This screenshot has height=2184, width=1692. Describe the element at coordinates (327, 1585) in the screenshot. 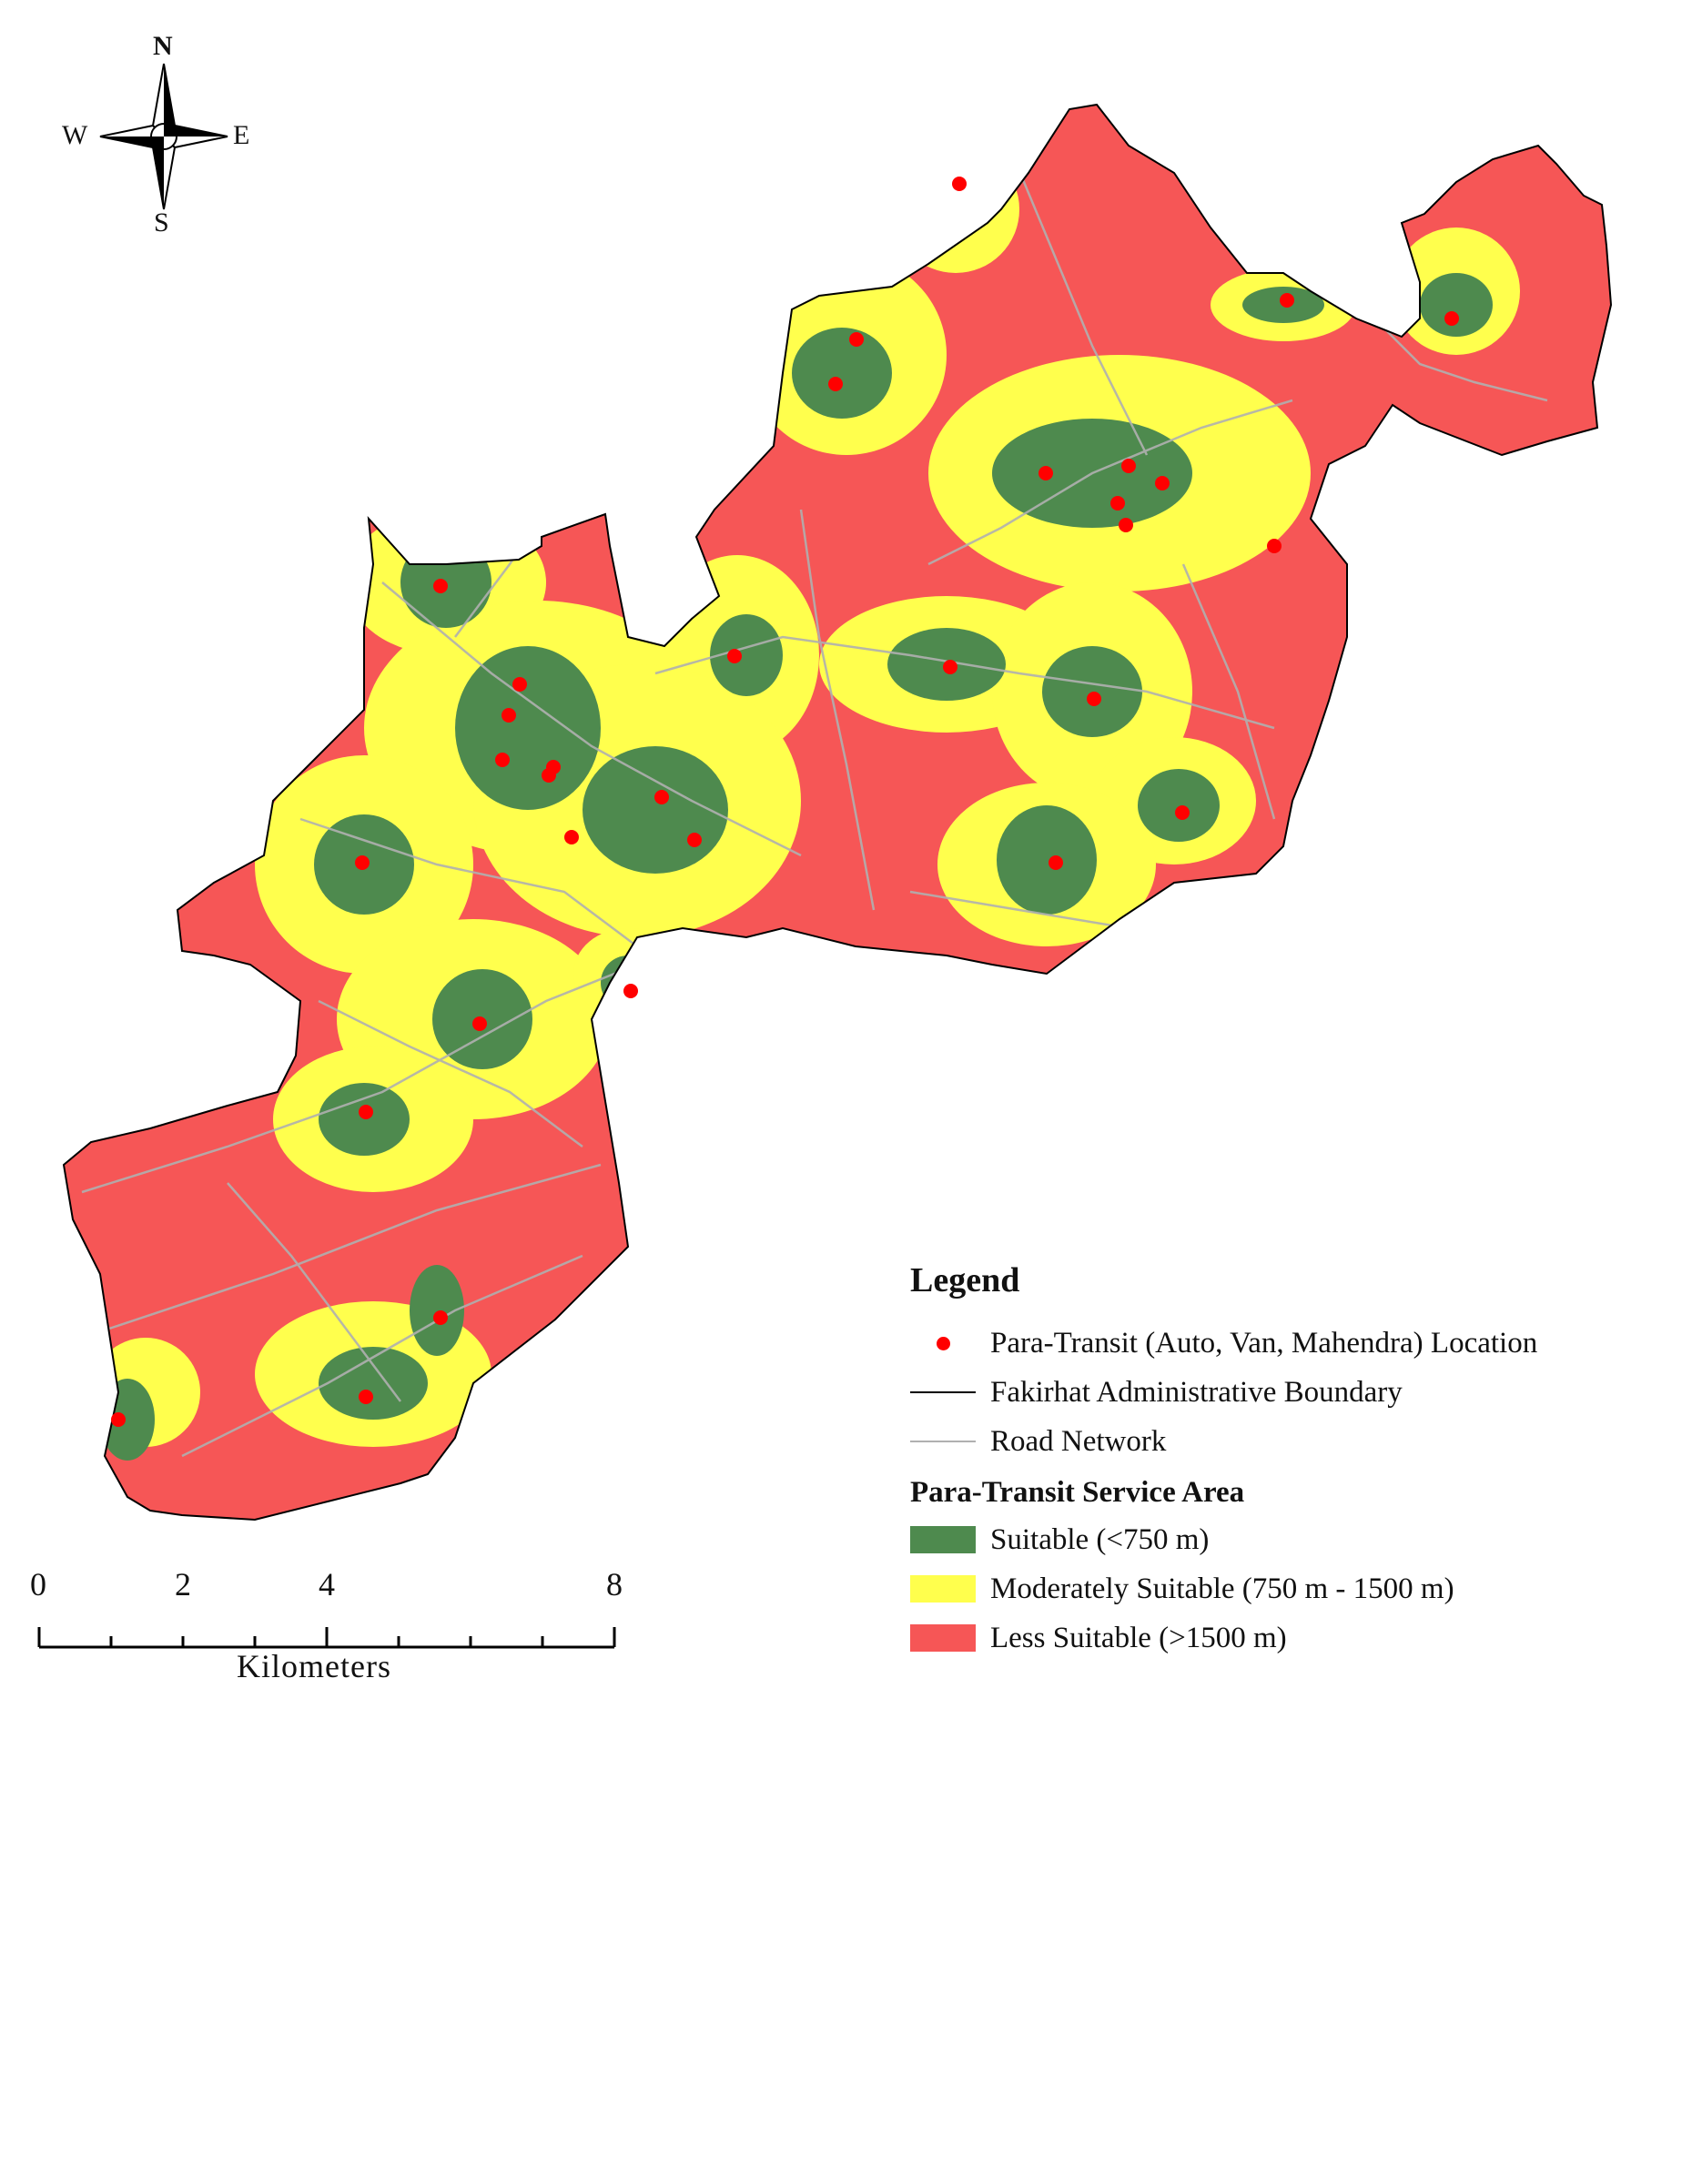

I see `scale-tick-label: 4` at that location.